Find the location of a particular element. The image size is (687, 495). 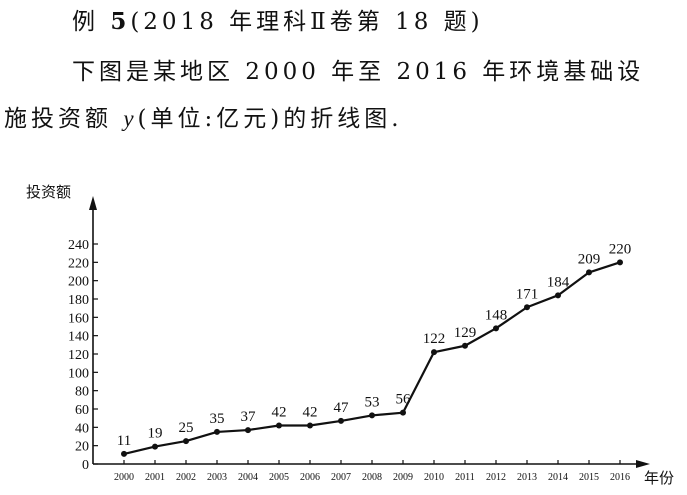

x-tick-label: 2002 is located at coordinates (186, 477).